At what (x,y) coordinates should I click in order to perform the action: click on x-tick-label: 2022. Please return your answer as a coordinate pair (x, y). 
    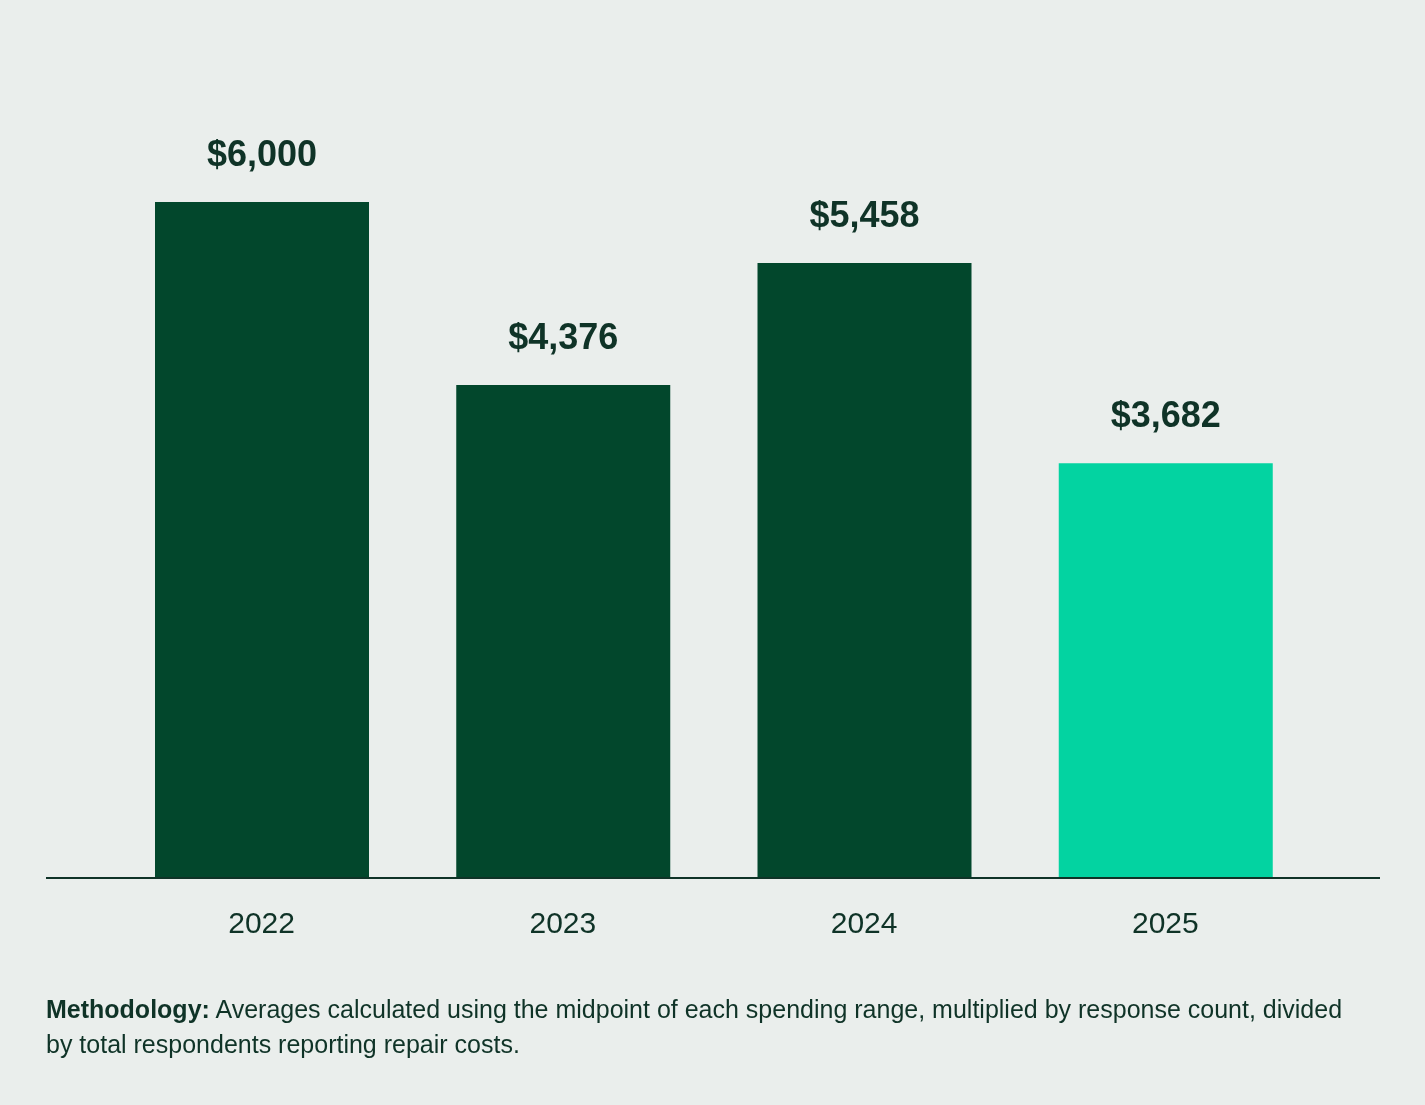
    Looking at the image, I should click on (261, 923).